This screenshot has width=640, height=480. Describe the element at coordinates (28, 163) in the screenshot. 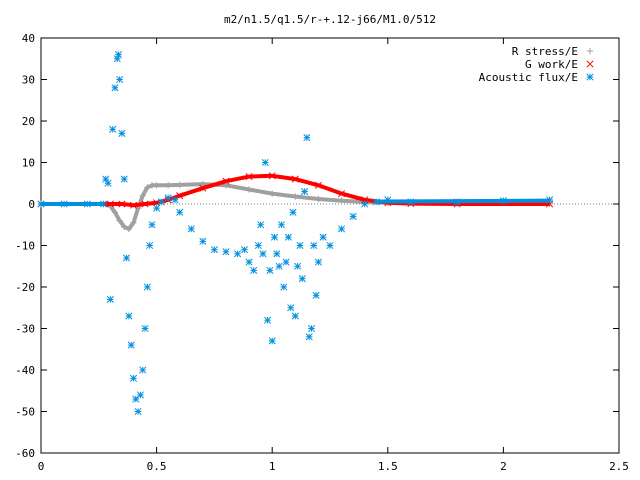

I see `y-tick-label: 10` at that location.